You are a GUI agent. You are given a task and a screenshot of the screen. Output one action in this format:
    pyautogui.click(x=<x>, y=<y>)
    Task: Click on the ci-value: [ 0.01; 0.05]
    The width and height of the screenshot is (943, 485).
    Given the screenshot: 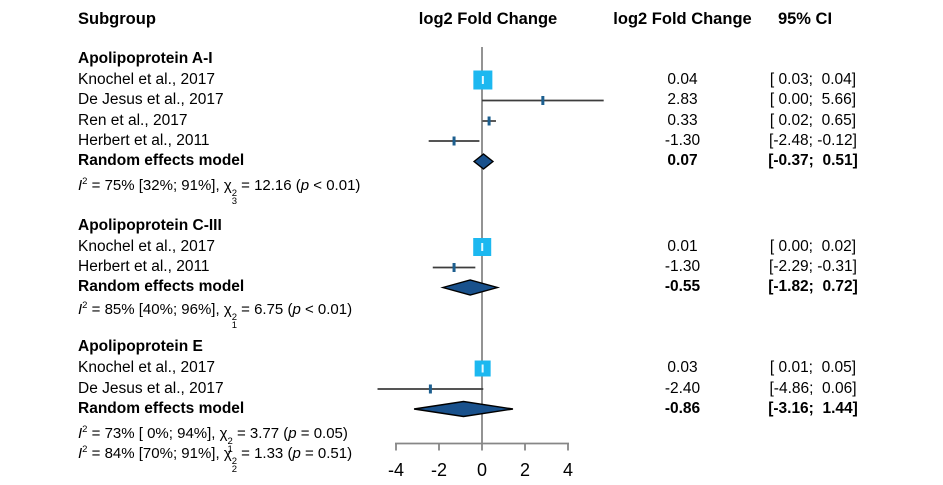 What is the action you would take?
    pyautogui.click(x=813, y=367)
    